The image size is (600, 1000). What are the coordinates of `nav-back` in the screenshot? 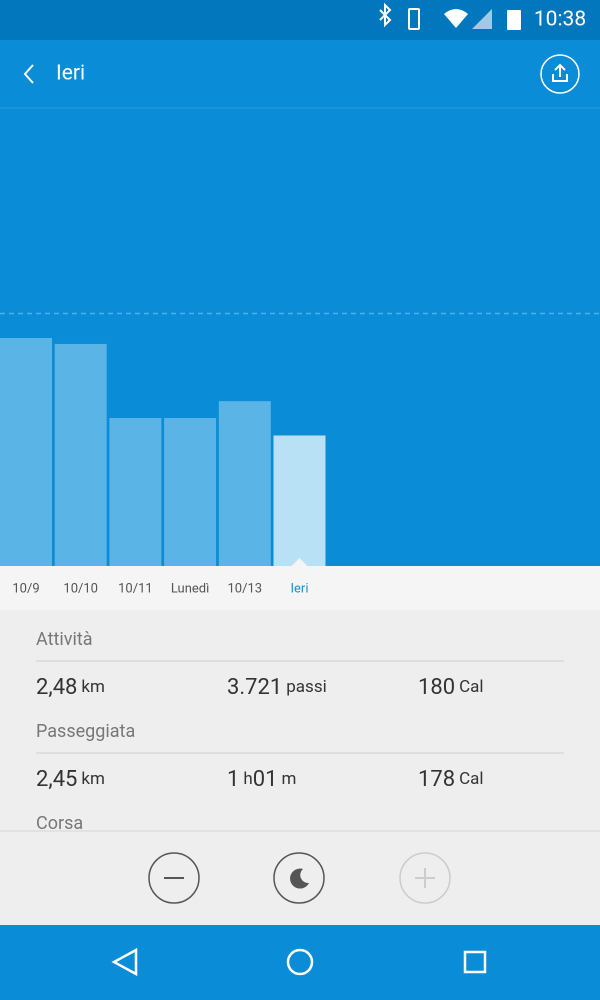 It's located at (124, 962).